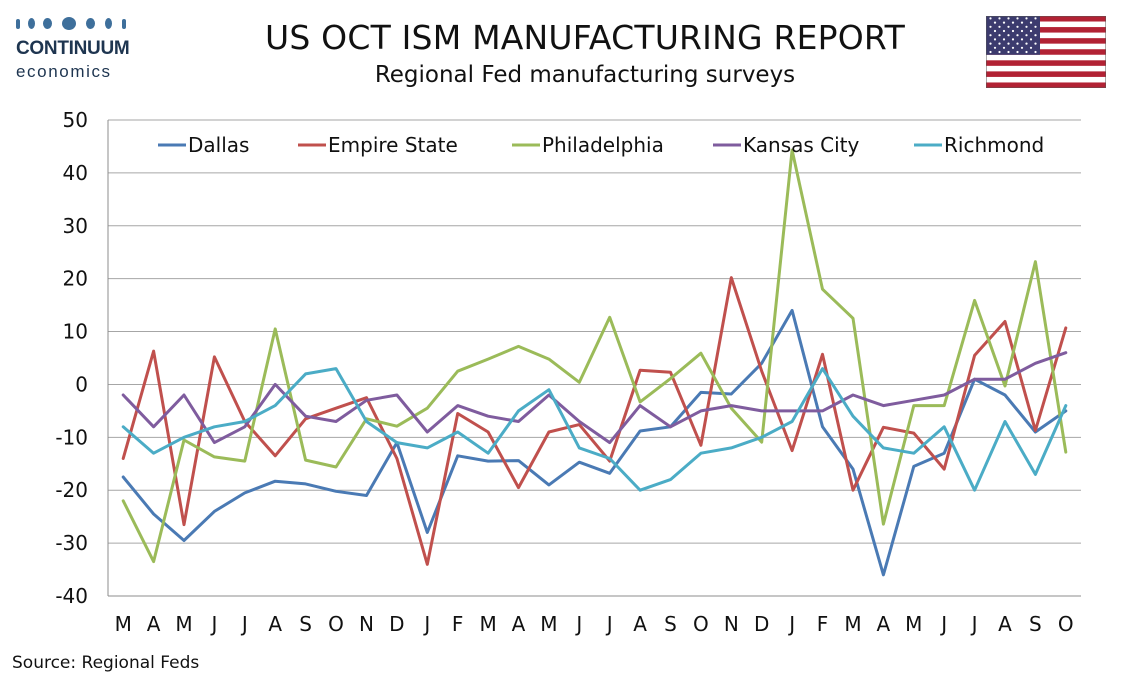  Describe the element at coordinates (75, 332) in the screenshot. I see `y-tick-label: 10` at that location.